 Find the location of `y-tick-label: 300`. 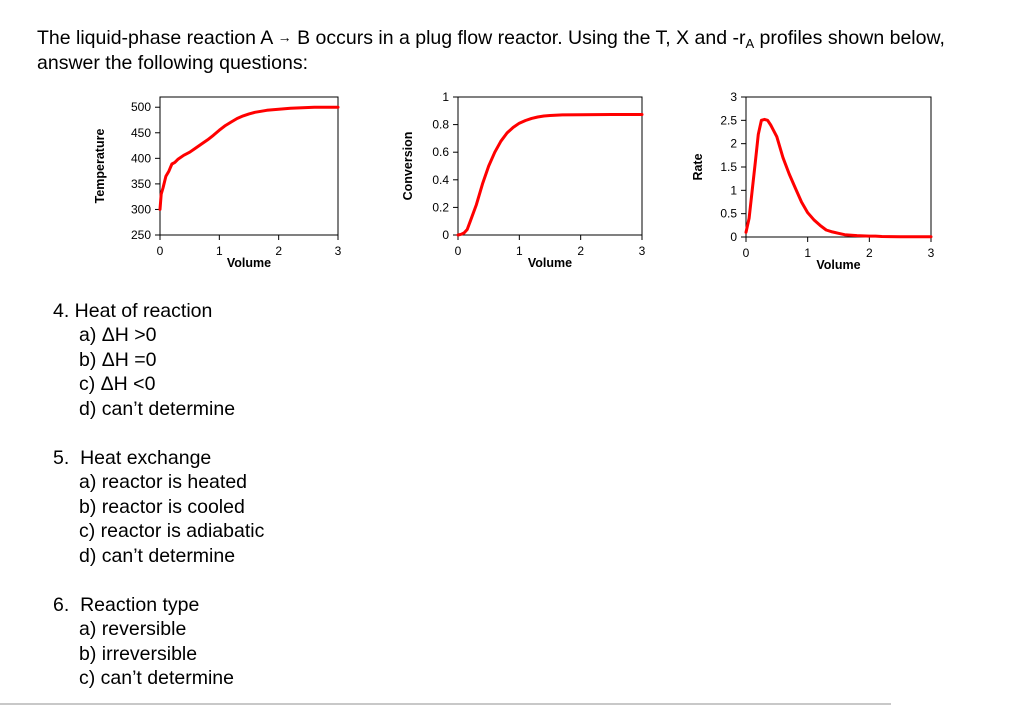

y-tick-label: 300 is located at coordinates (141, 209).